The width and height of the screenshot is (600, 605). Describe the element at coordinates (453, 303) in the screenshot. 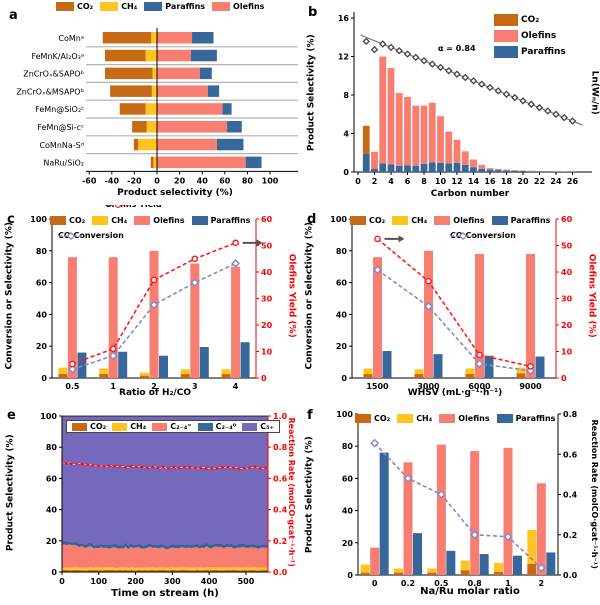

I see `data-line` at that location.